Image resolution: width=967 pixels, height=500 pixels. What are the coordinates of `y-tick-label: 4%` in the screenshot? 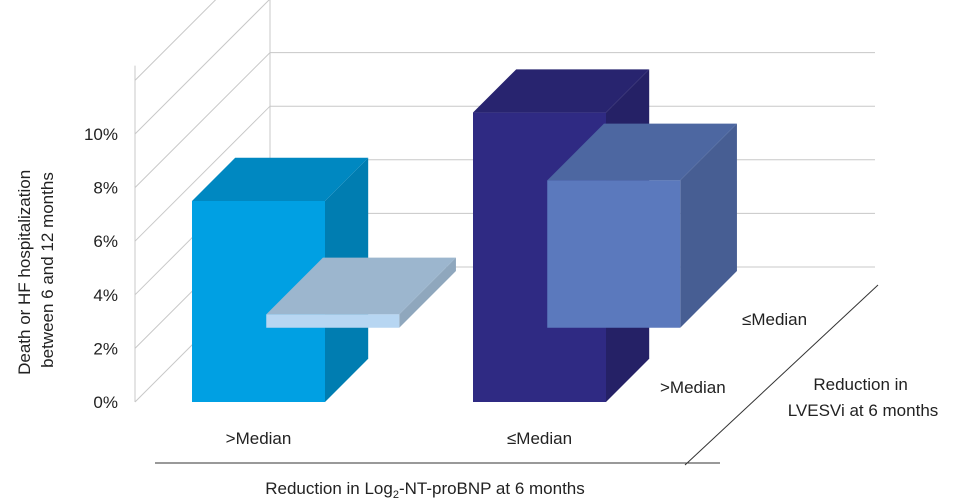 It's located at (105, 295).